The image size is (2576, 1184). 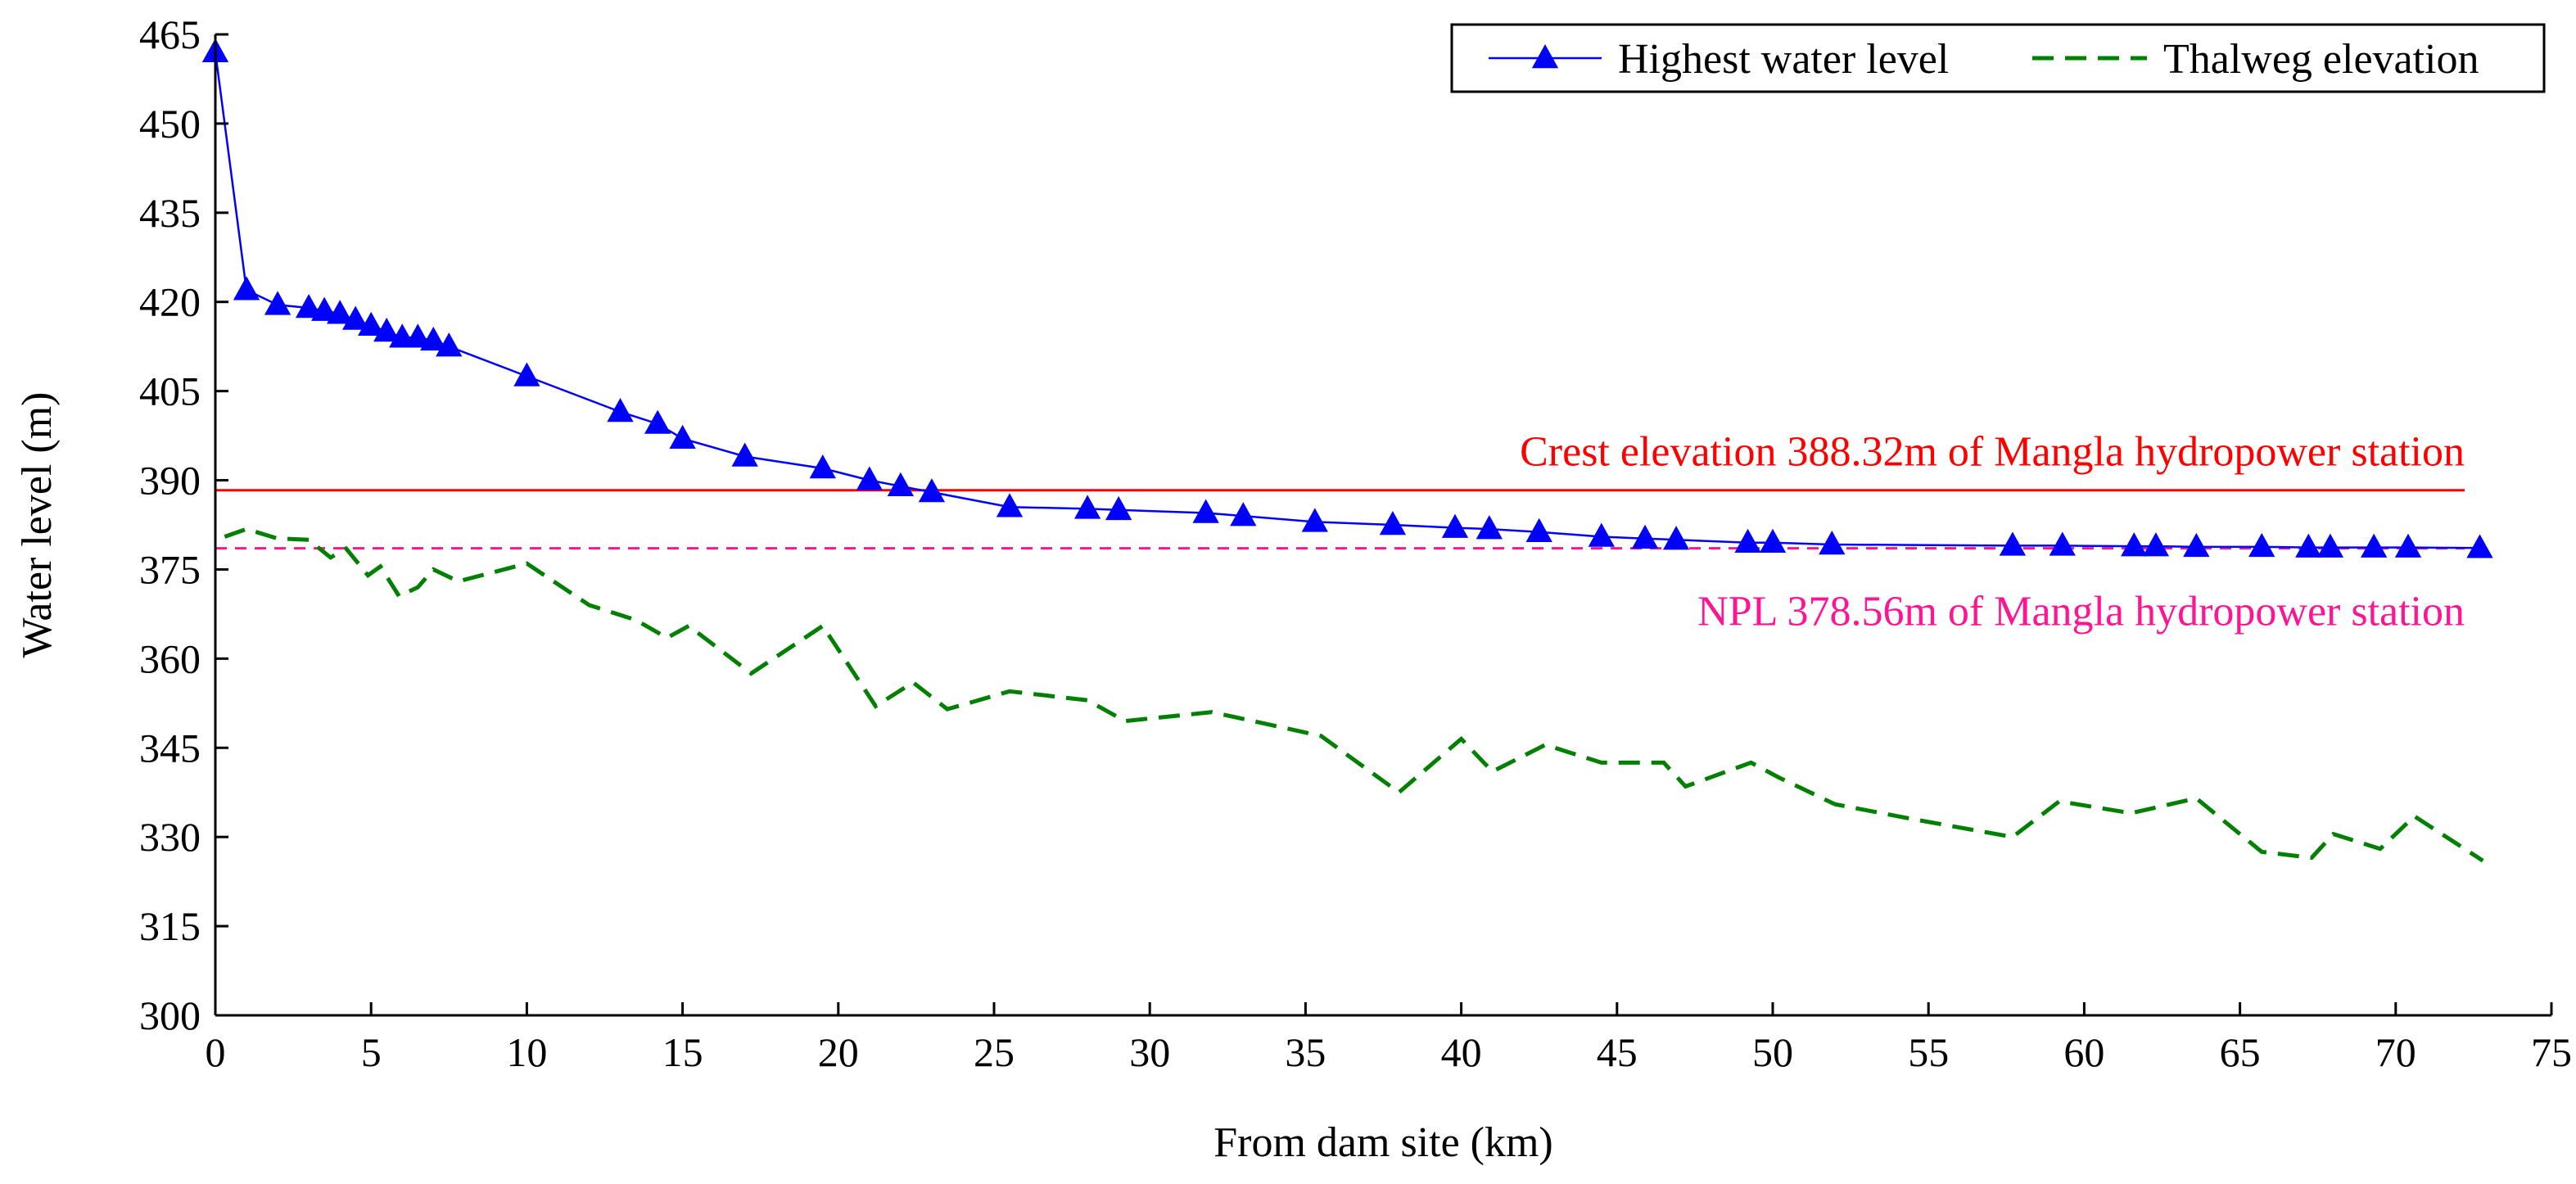 What do you see at coordinates (2321, 59) in the screenshot?
I see `legend-label-thalweg-elevation: Thalweg elevation` at bounding box center [2321, 59].